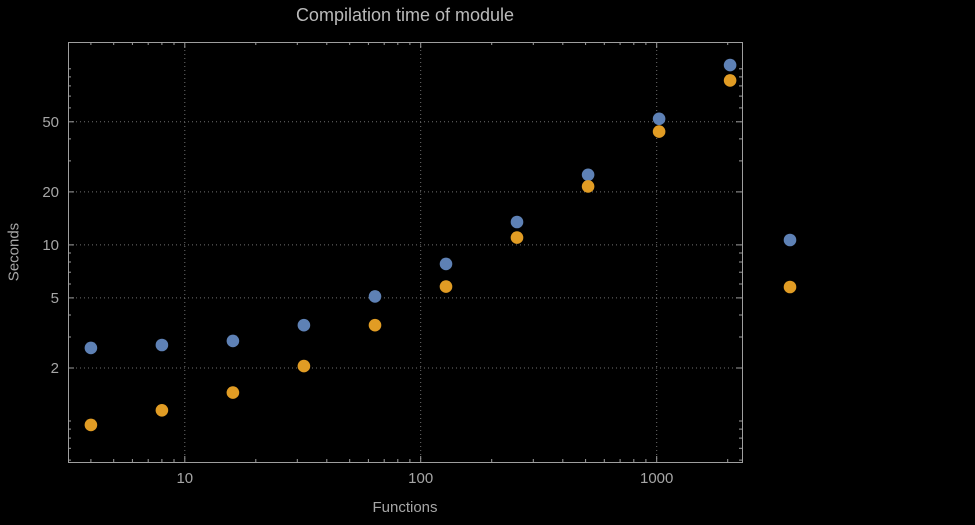  I want to click on x-tick-label: 10, so click(184, 478).